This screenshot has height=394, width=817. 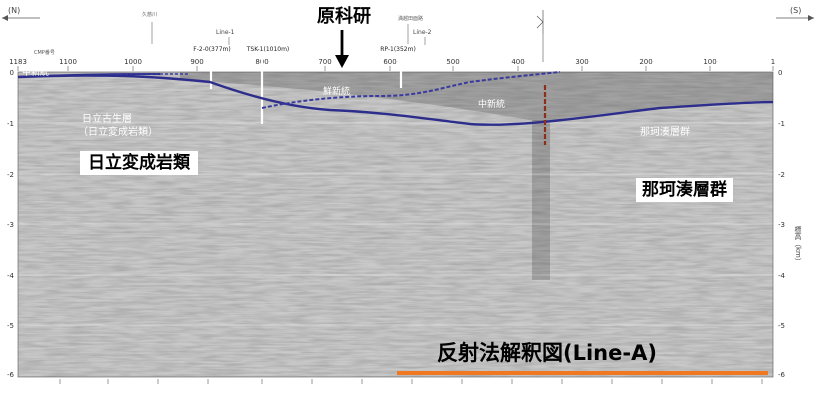 I want to click on well-f20-label: F-2-0(377m), so click(x=211, y=49).